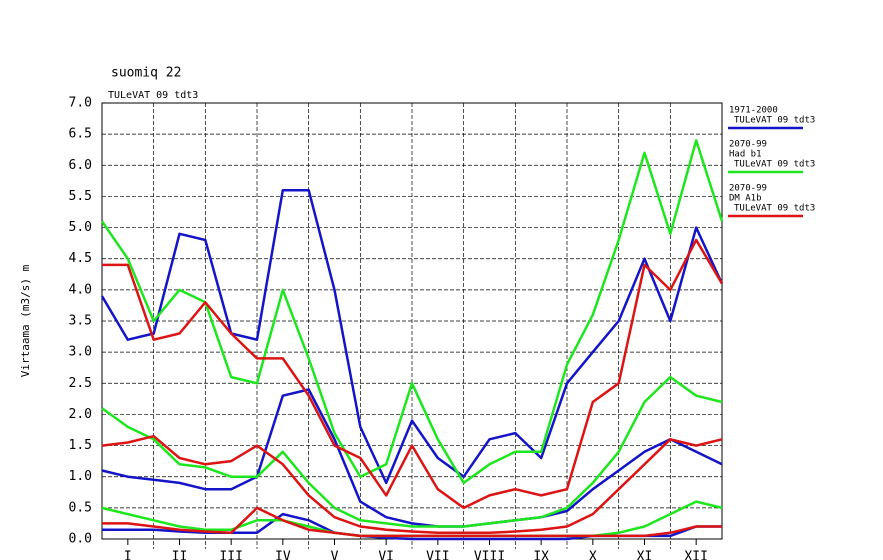 The width and height of the screenshot is (883, 560). I want to click on legend-label: Had b1, so click(745, 155).